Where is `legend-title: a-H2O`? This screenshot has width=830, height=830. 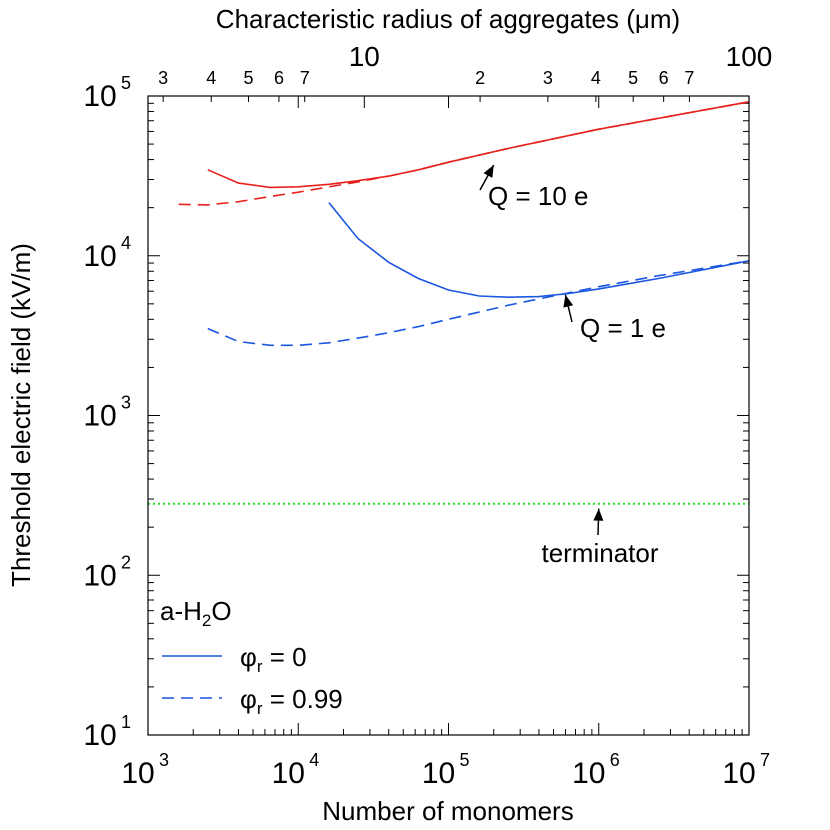
legend-title: a-H2O is located at coordinates (196, 613).